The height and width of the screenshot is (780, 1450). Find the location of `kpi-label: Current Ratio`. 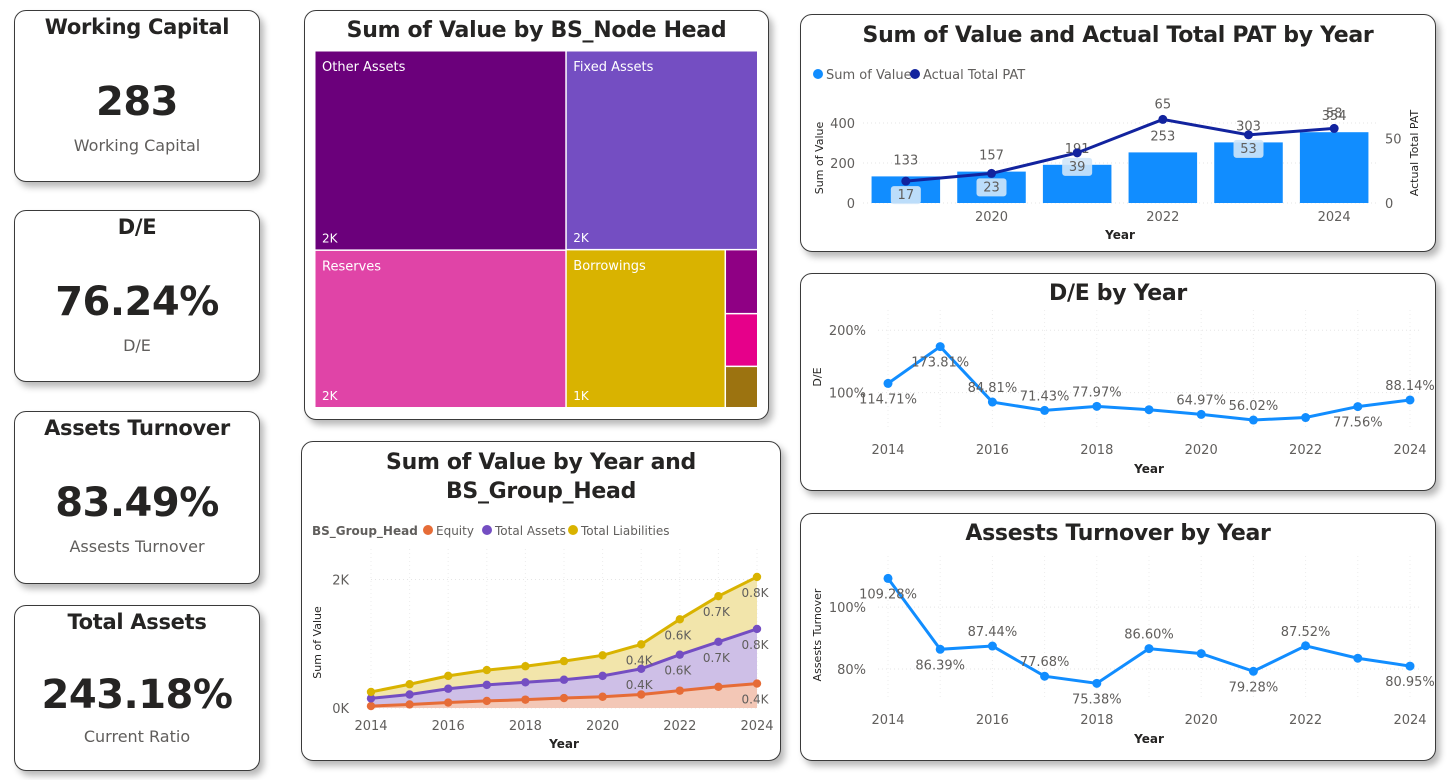

kpi-label: Current Ratio is located at coordinates (137, 736).